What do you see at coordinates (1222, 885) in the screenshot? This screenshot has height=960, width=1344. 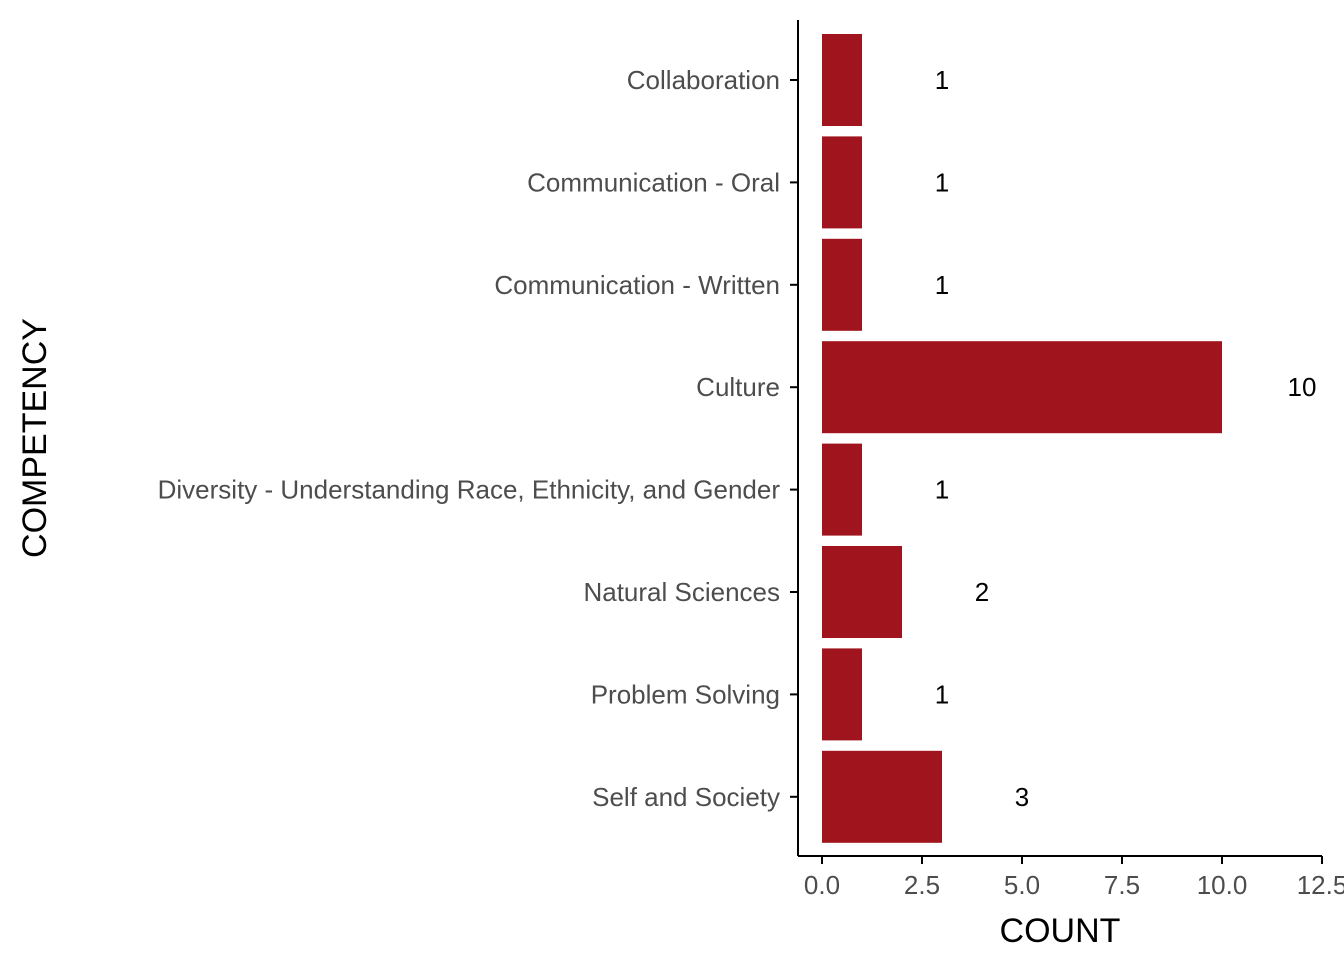 I see `x-tick-label: 10.0` at bounding box center [1222, 885].